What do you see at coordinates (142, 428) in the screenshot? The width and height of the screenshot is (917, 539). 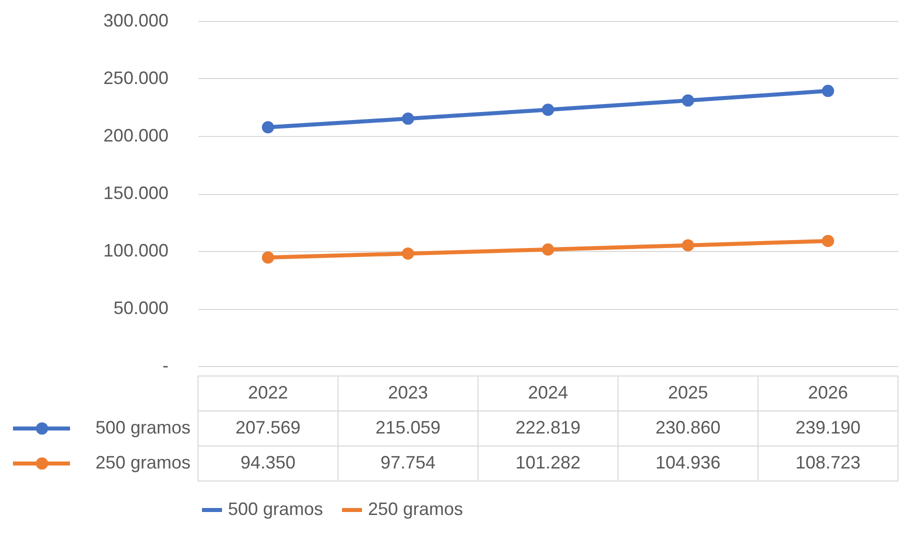 I see `legend-label: 500 gramos` at bounding box center [142, 428].